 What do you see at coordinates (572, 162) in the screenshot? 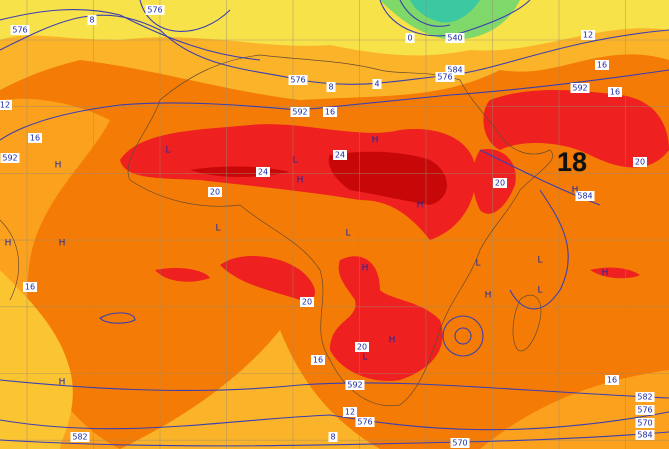
I see `overlay-label: 18` at bounding box center [572, 162].